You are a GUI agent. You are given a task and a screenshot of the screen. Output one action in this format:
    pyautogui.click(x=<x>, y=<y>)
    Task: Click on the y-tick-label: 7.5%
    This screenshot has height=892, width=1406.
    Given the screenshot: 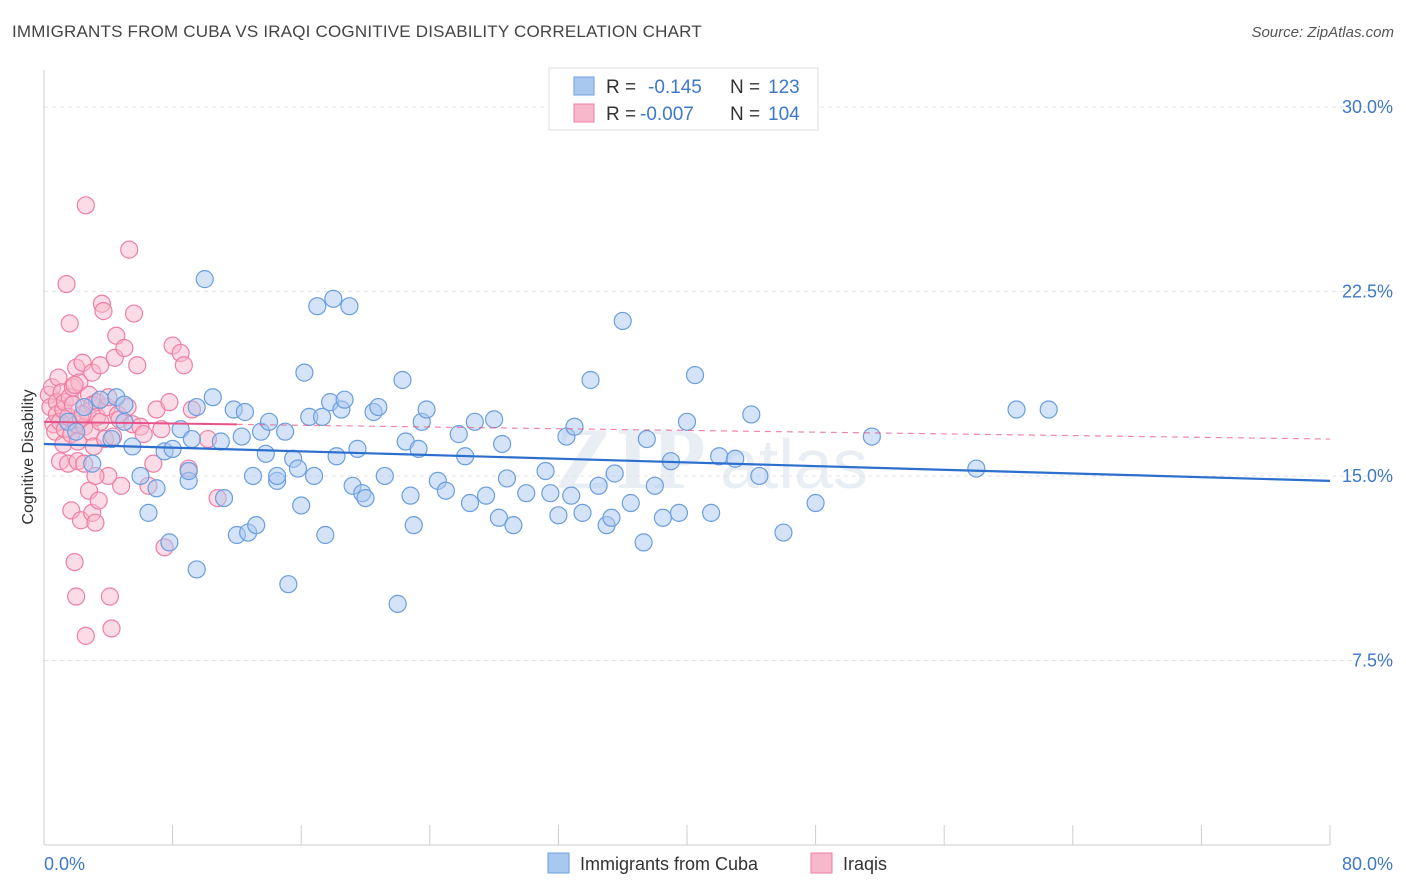 What is the action you would take?
    pyautogui.click(x=1372, y=660)
    